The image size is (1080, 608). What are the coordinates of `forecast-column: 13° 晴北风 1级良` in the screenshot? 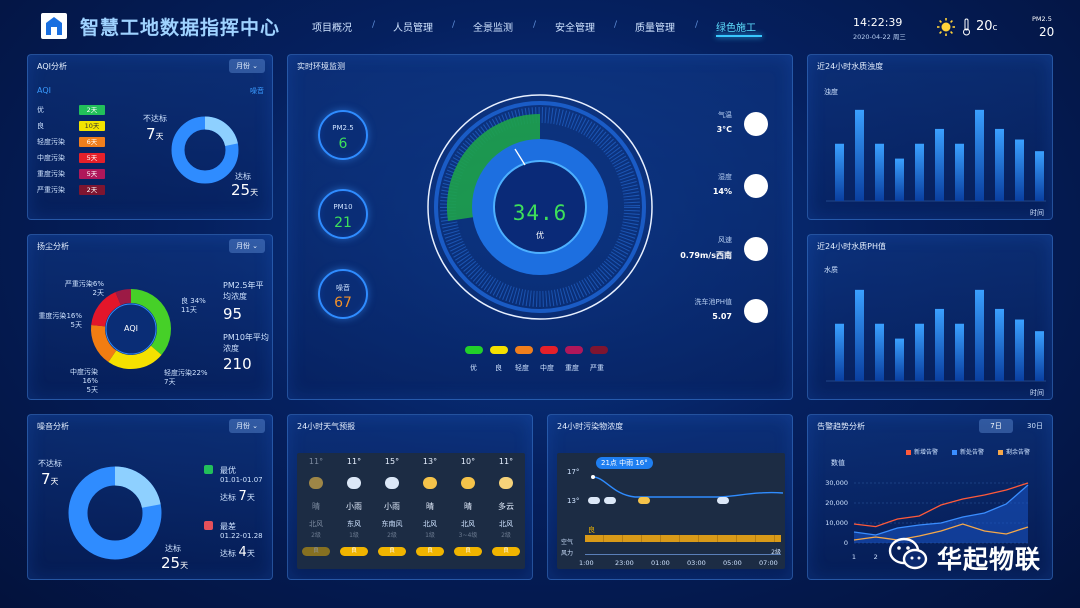 It's located at (430, 511).